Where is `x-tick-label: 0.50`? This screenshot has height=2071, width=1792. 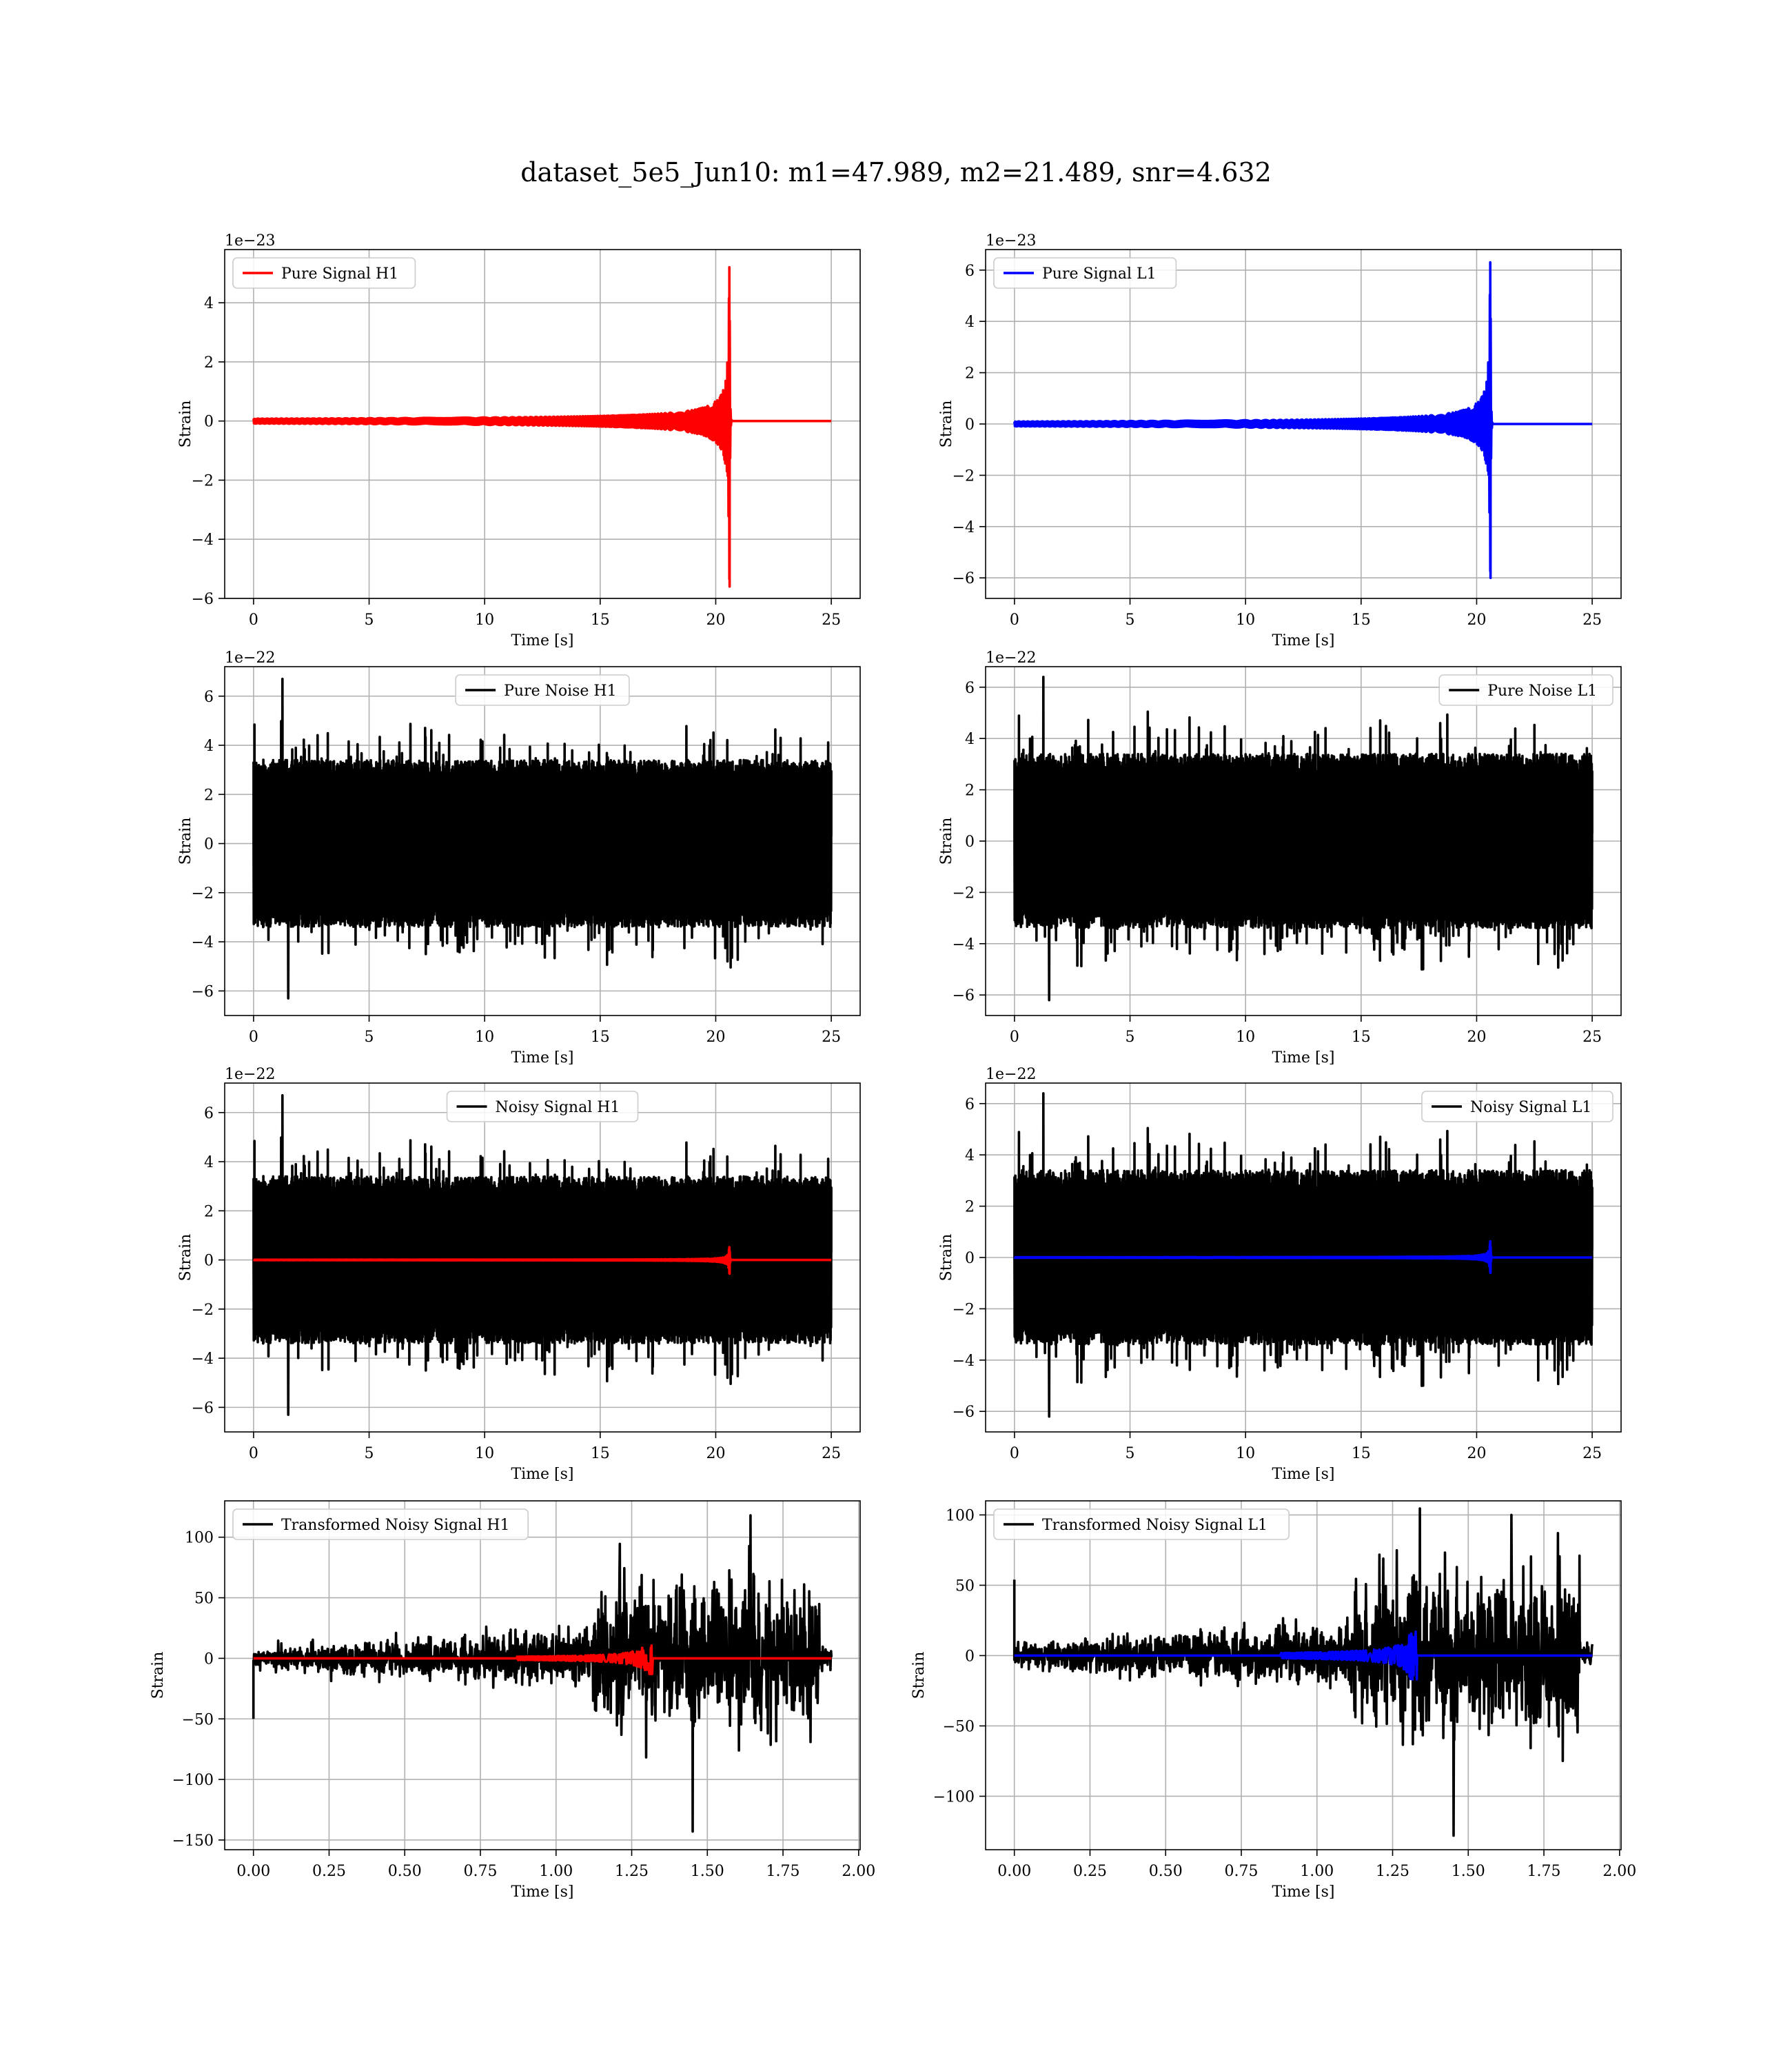 x-tick-label: 0.50 is located at coordinates (1166, 1871).